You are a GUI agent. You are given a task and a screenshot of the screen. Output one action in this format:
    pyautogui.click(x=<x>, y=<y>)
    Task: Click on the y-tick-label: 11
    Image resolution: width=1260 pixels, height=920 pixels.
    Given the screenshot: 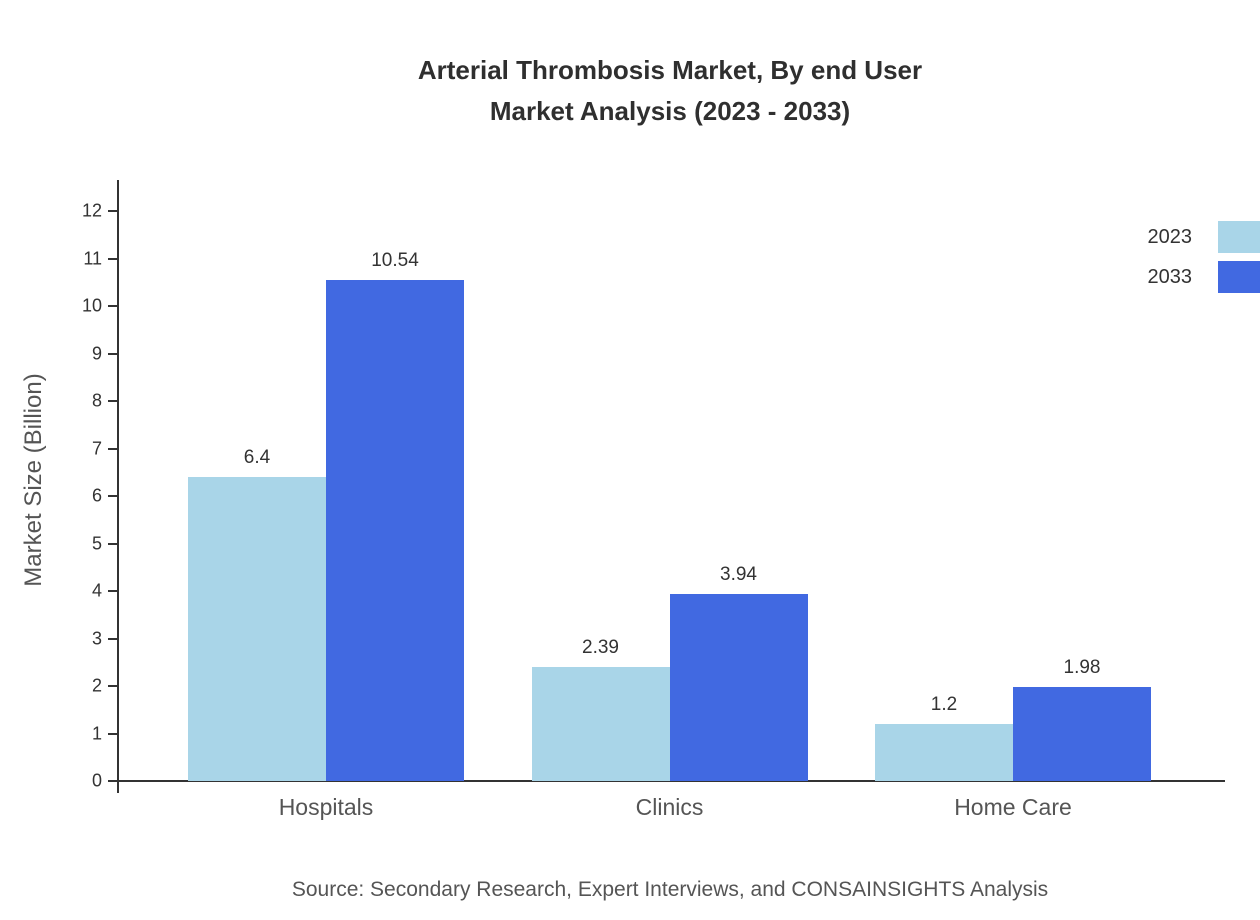 What is the action you would take?
    pyautogui.click(x=92, y=258)
    